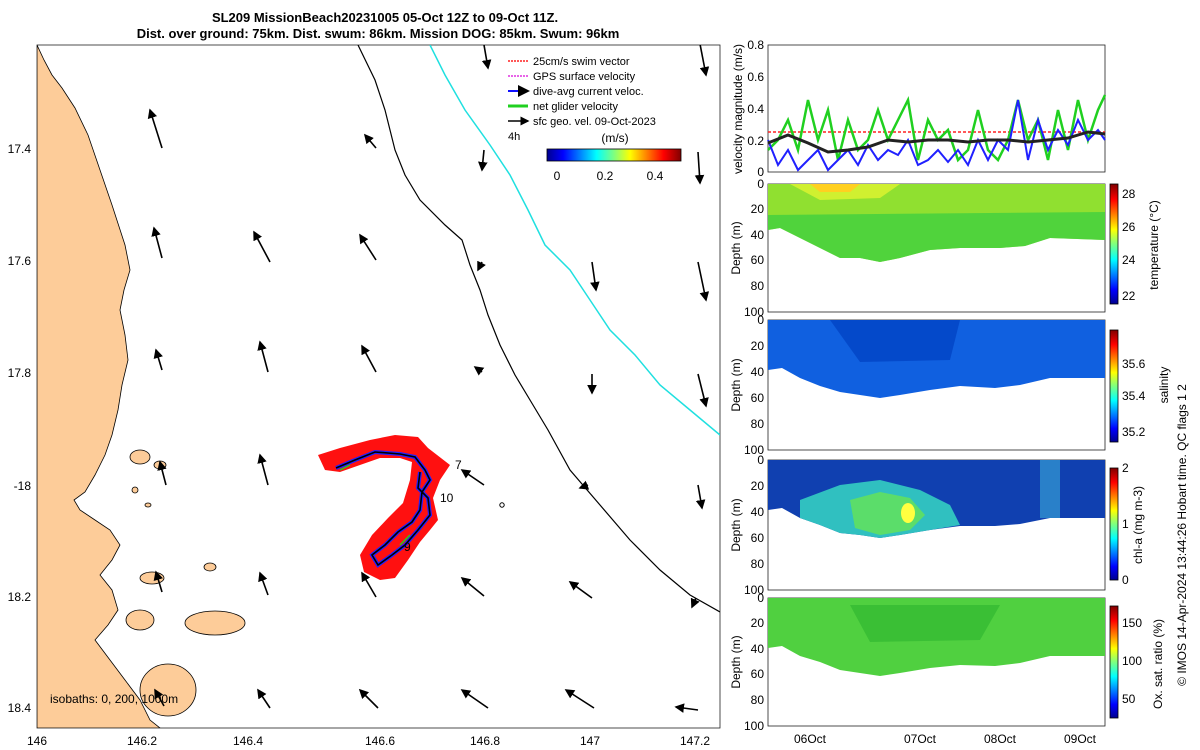 The height and width of the screenshot is (750, 1200). I want to click on svg-text: 26, so click(1129, 227).